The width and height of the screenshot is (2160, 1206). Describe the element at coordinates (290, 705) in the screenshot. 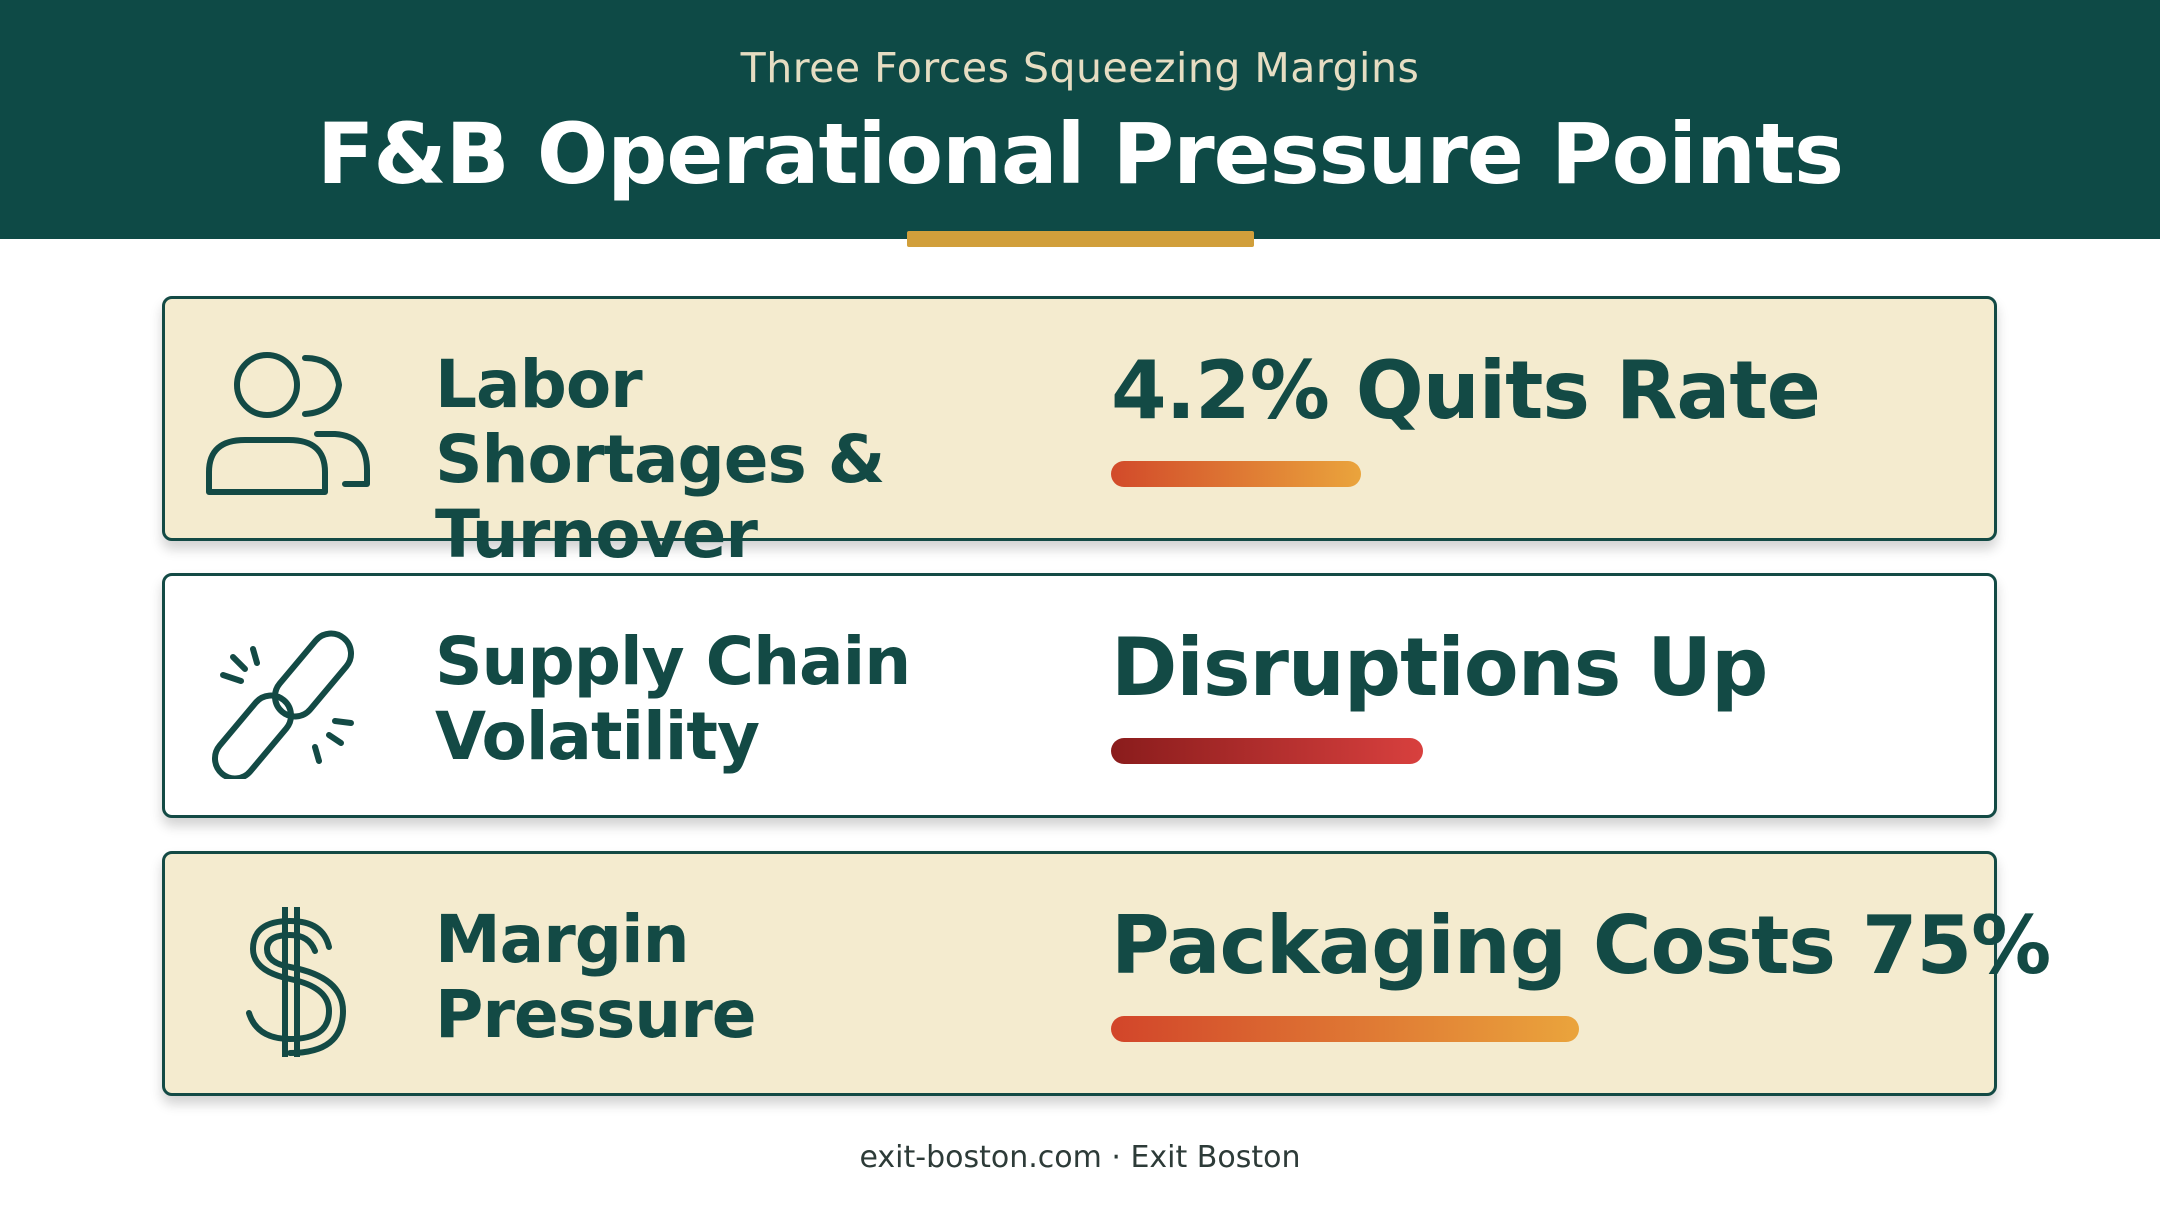

I see `broken-chain-icon` at that location.